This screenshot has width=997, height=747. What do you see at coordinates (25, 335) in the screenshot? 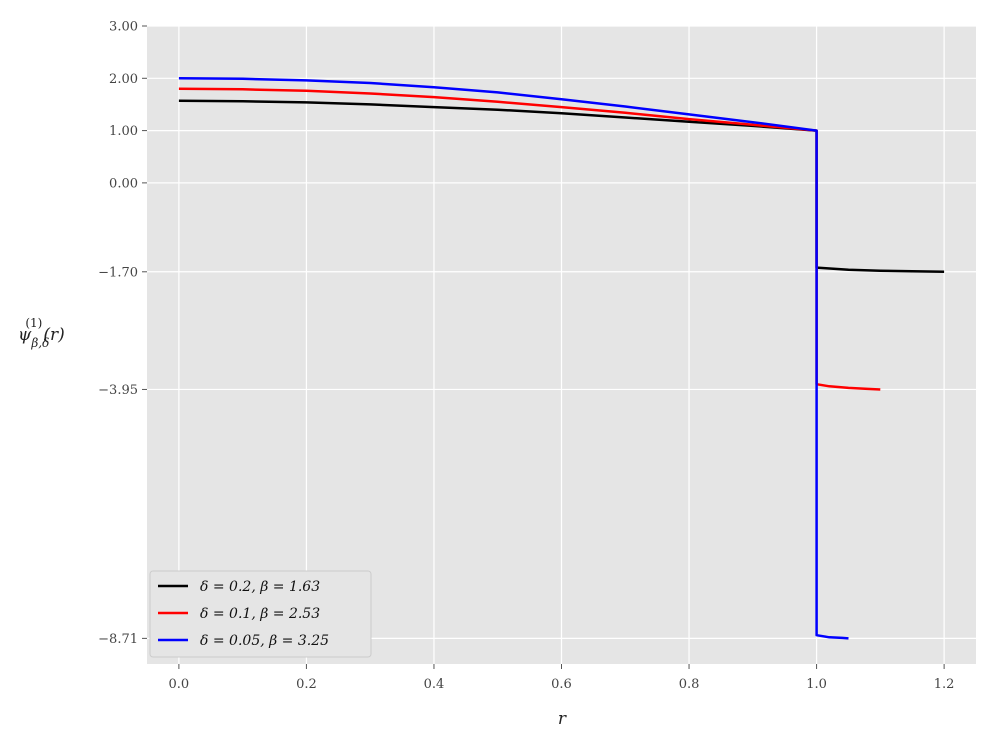
I see `y-axis-label-base: ψ` at bounding box center [25, 335].